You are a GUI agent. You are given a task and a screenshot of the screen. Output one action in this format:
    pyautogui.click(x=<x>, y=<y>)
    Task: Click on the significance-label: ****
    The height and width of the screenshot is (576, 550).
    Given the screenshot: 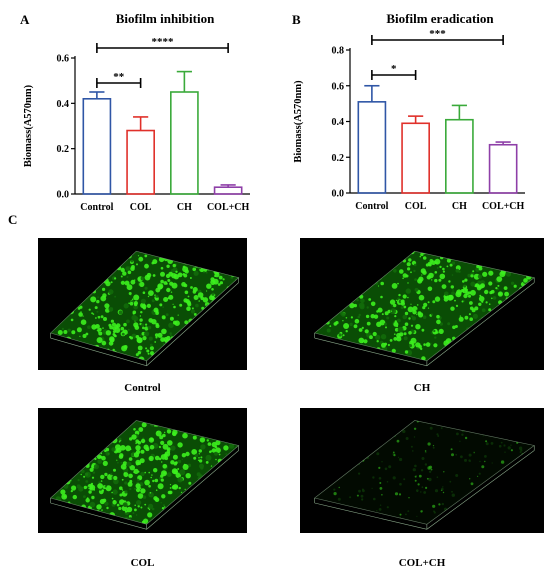 What is the action you would take?
    pyautogui.click(x=163, y=42)
    